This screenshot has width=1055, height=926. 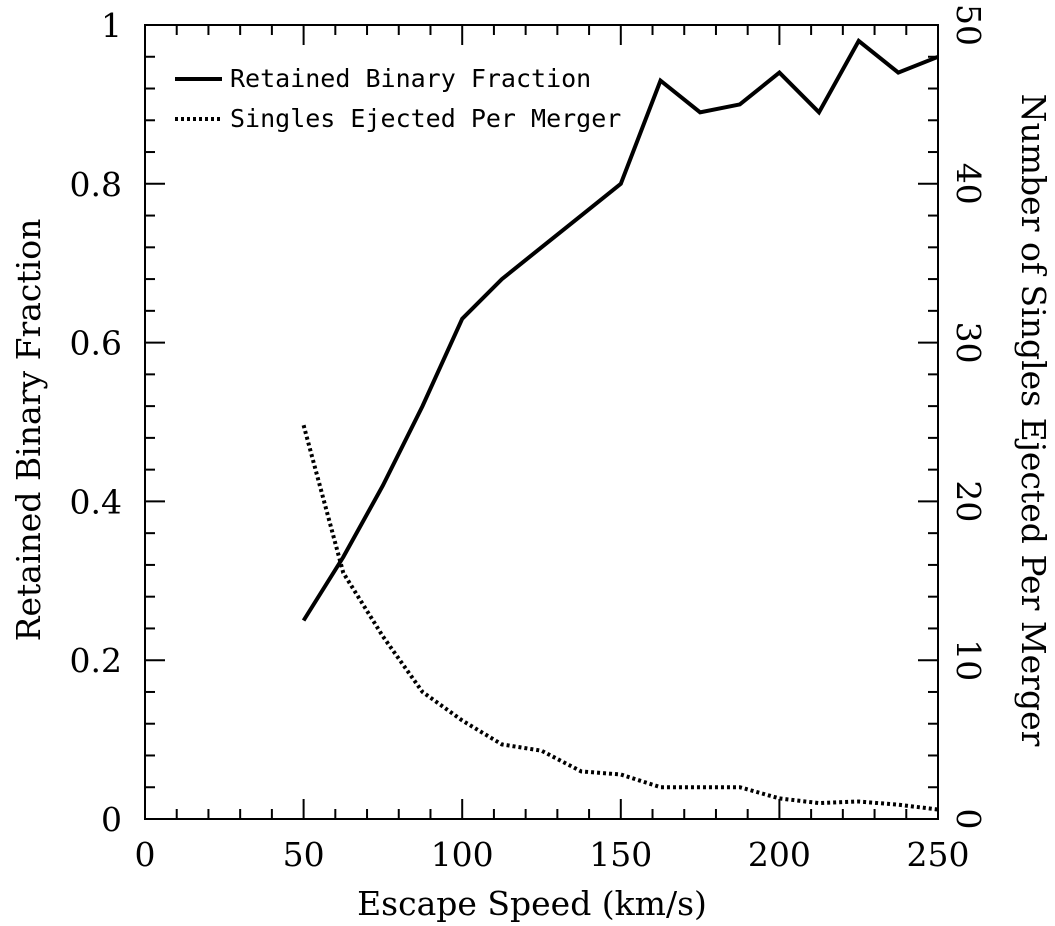 What do you see at coordinates (462, 854) in the screenshot?
I see `x-tick-label: 100` at bounding box center [462, 854].